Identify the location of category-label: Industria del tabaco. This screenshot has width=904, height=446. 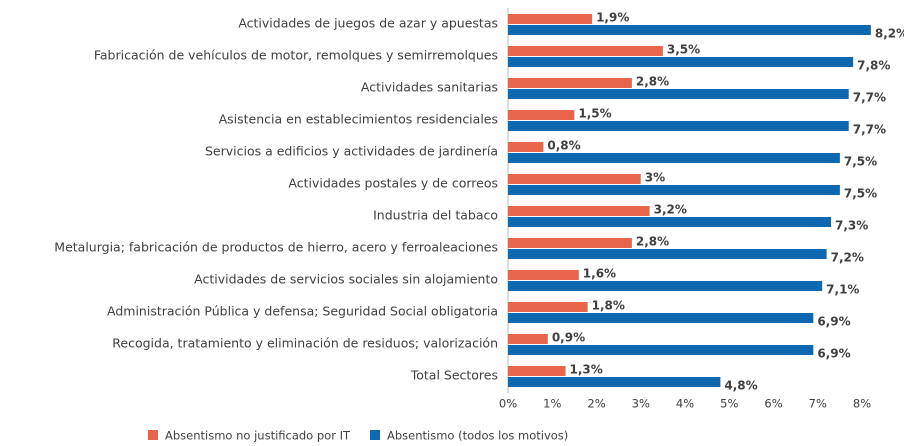
(435, 215).